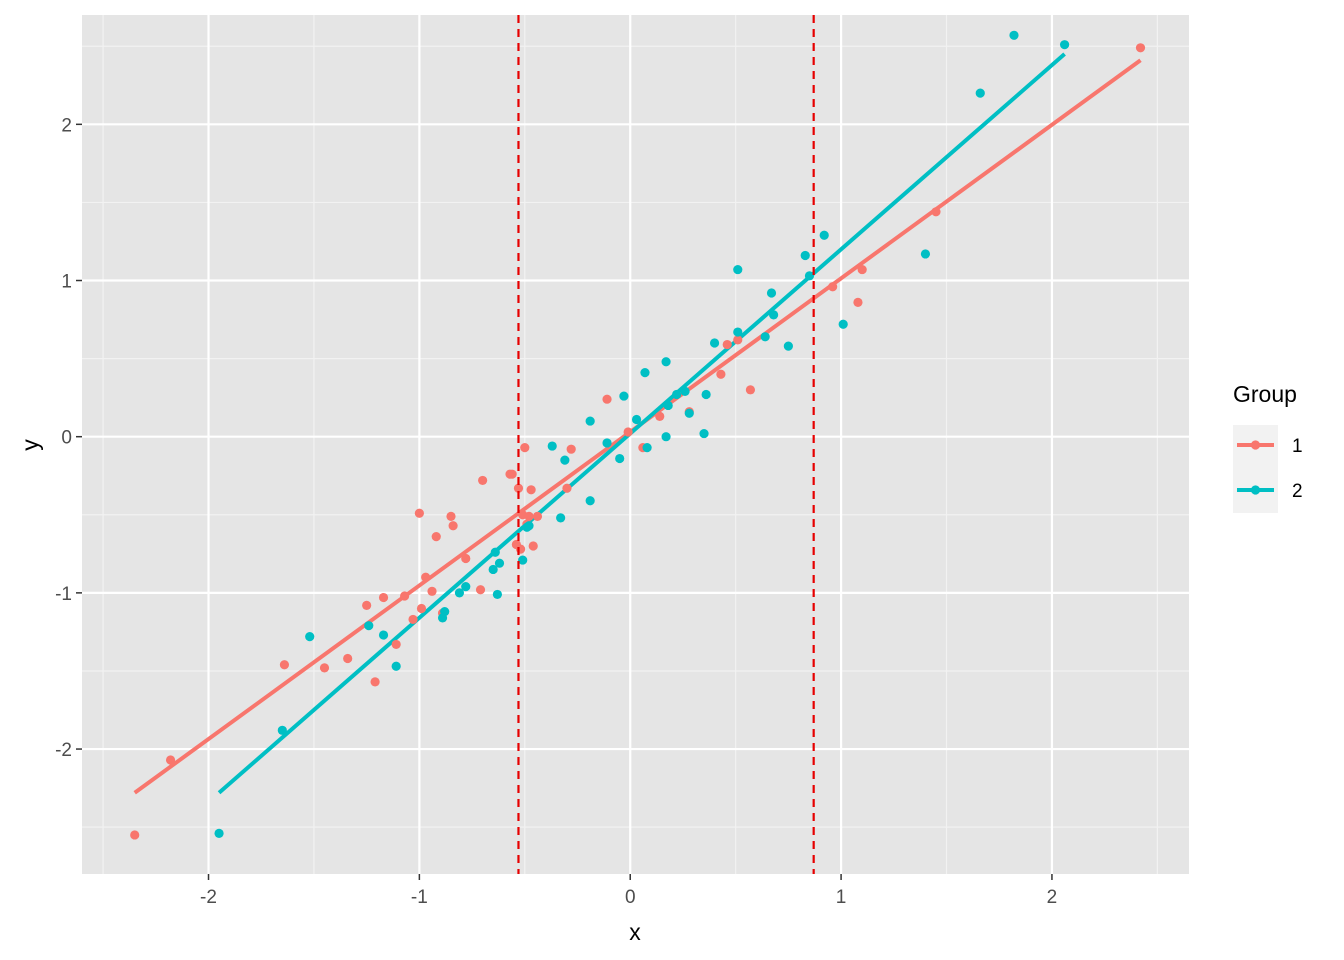 The image size is (1344, 960). Describe the element at coordinates (1052, 897) in the screenshot. I see `x-tick-label: 2` at that location.